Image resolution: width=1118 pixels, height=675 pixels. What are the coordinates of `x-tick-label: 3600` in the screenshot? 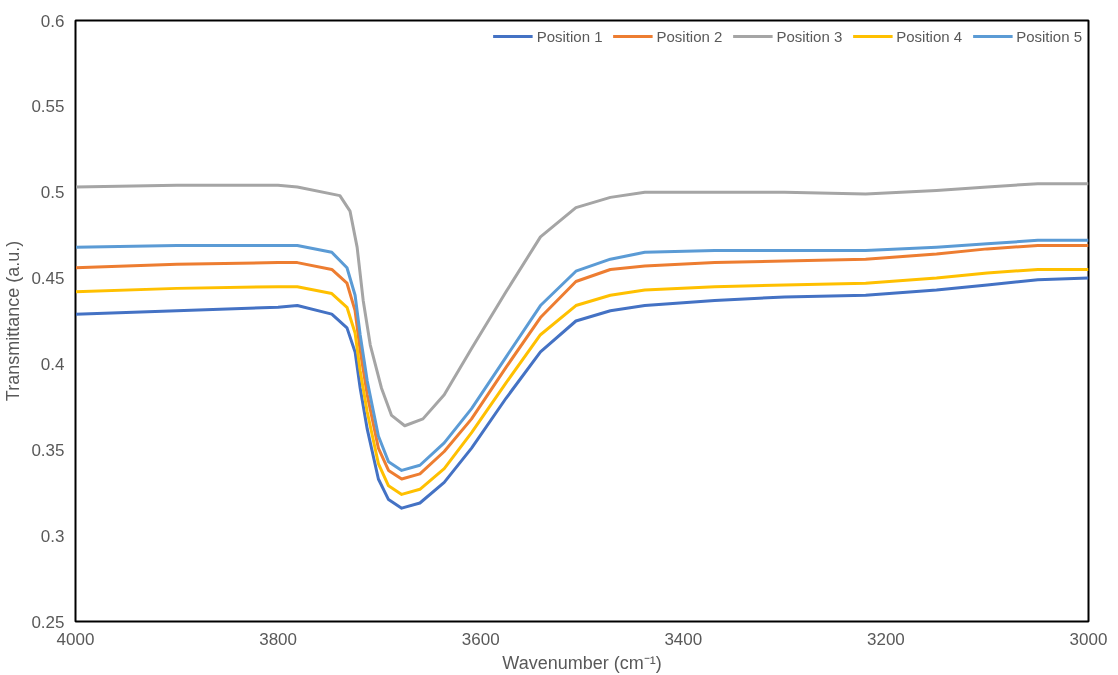 It's located at (480, 639).